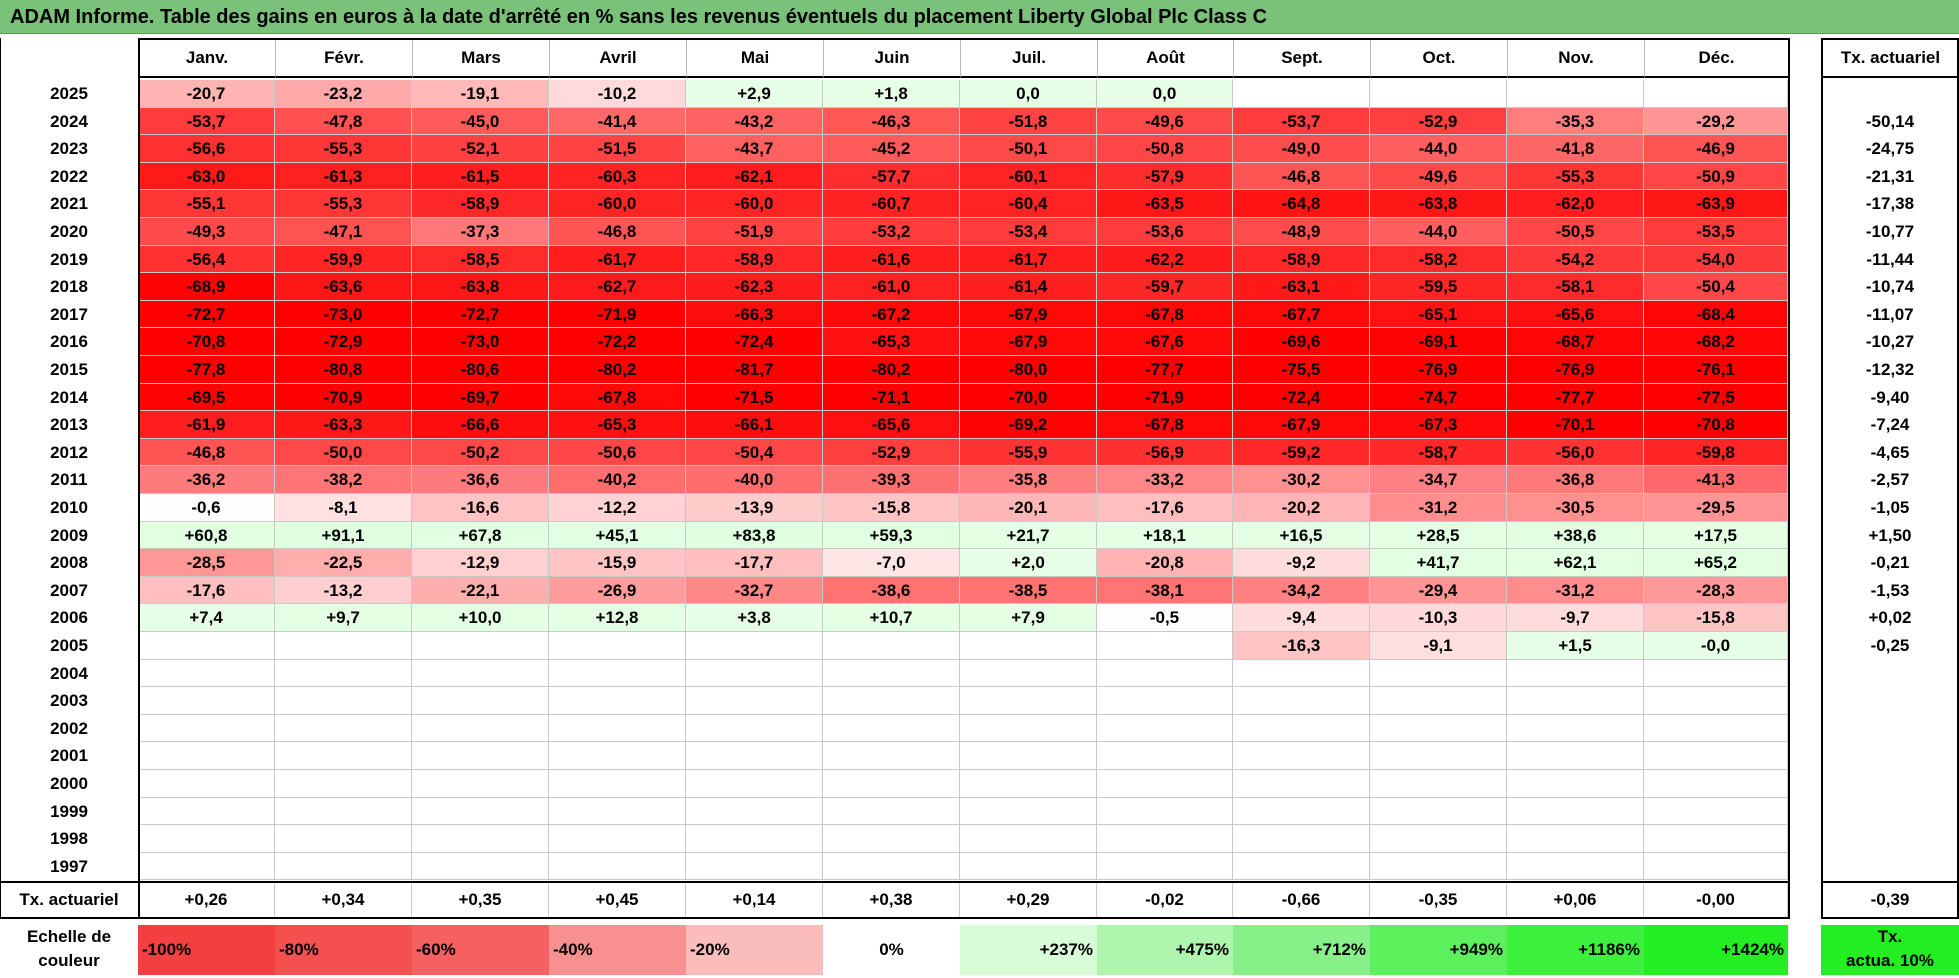  Describe the element at coordinates (206, 94) in the screenshot. I see `table-cell: -20,7` at that location.